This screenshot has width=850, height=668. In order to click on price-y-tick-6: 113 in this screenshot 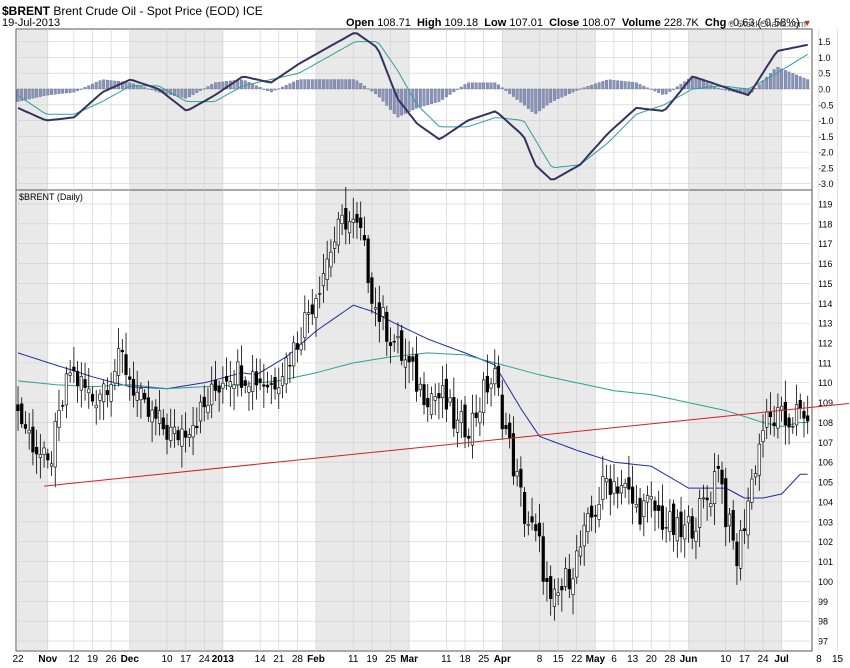, I will do `click(825, 324)`.